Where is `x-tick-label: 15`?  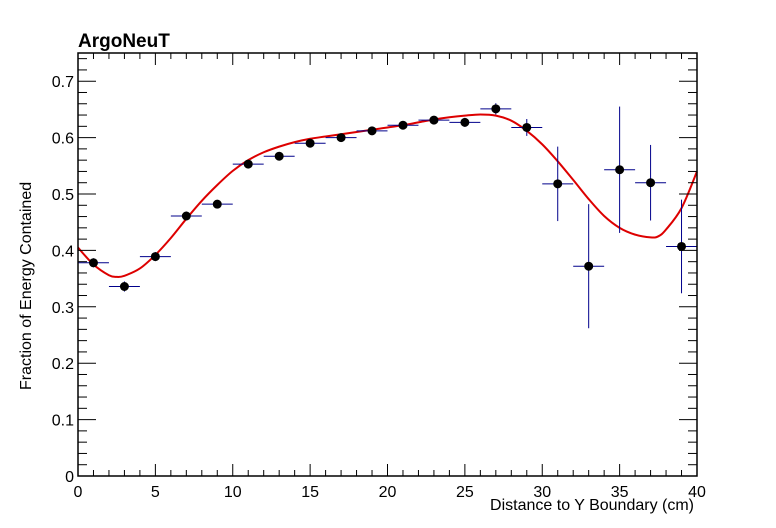
x-tick-label: 15 is located at coordinates (310, 492).